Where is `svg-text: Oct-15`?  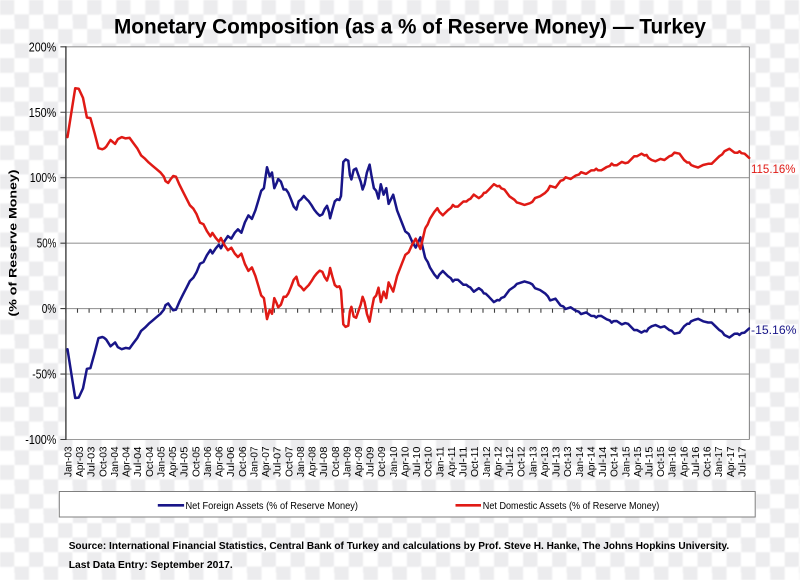
svg-text: Oct-15 is located at coordinates (661, 461).